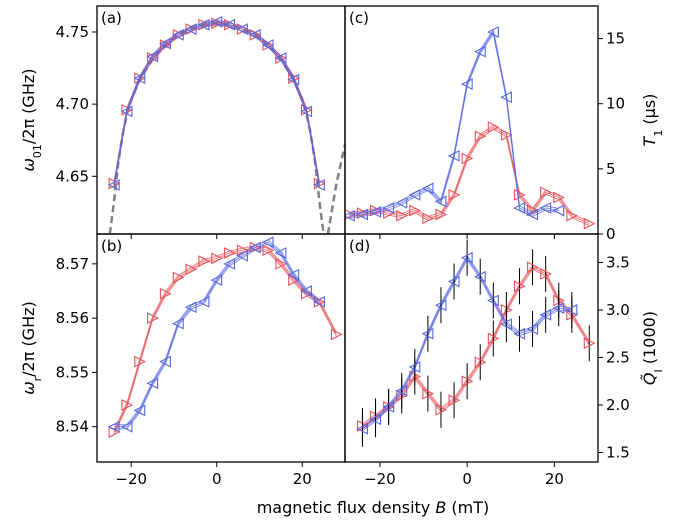 The width and height of the screenshot is (682, 522). Describe the element at coordinates (618, 310) in the screenshot. I see `y-tick-label: 3.0` at that location.